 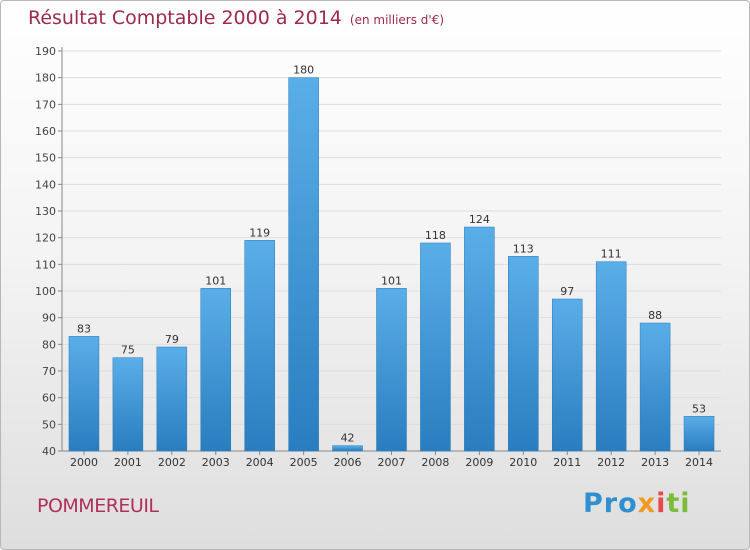 What do you see at coordinates (45, 184) in the screenshot?
I see `y-tick-label: 140` at bounding box center [45, 184].